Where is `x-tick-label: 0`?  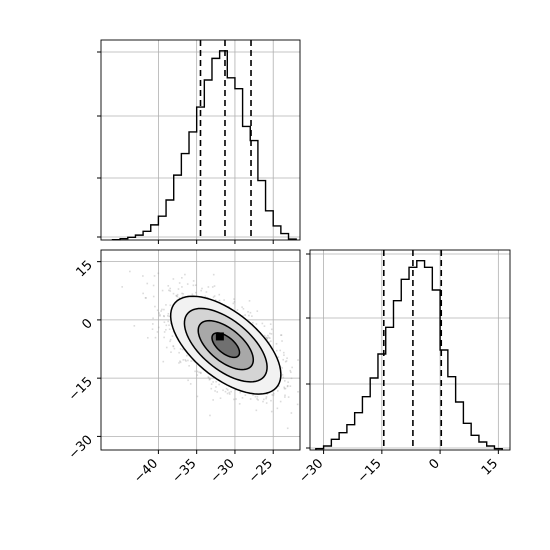
x-tick-label: 0 is located at coordinates (434, 464).